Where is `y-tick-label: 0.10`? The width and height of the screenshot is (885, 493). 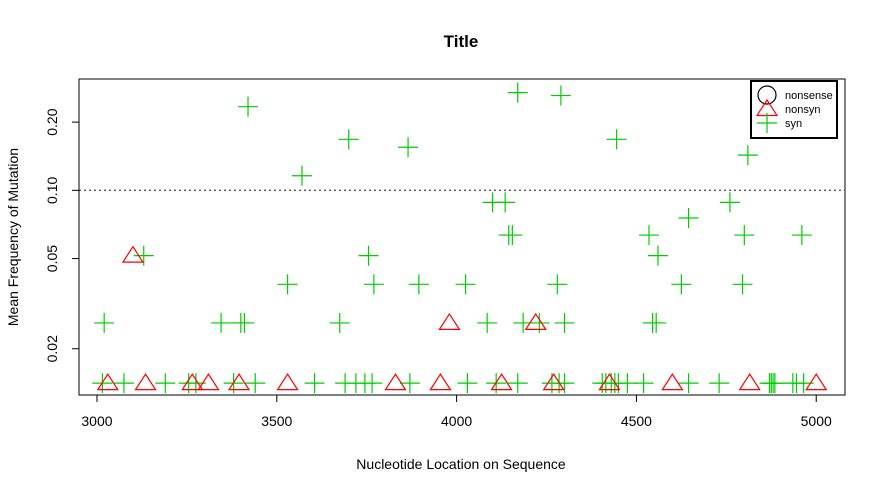 y-tick-label: 0.10 is located at coordinates (52, 190).